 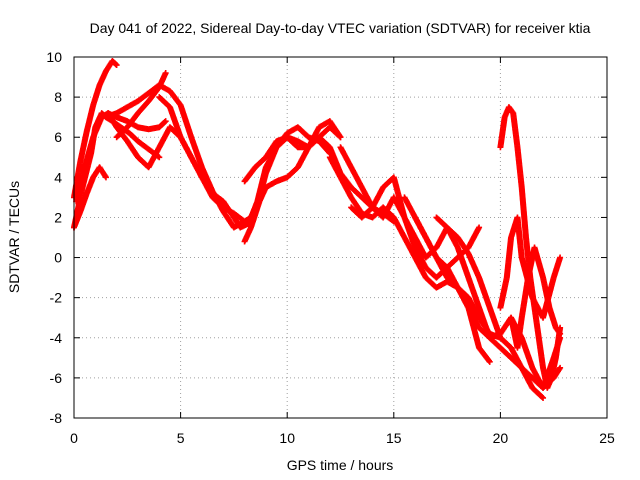 I want to click on y-tick-label: 2, so click(x=58, y=217).